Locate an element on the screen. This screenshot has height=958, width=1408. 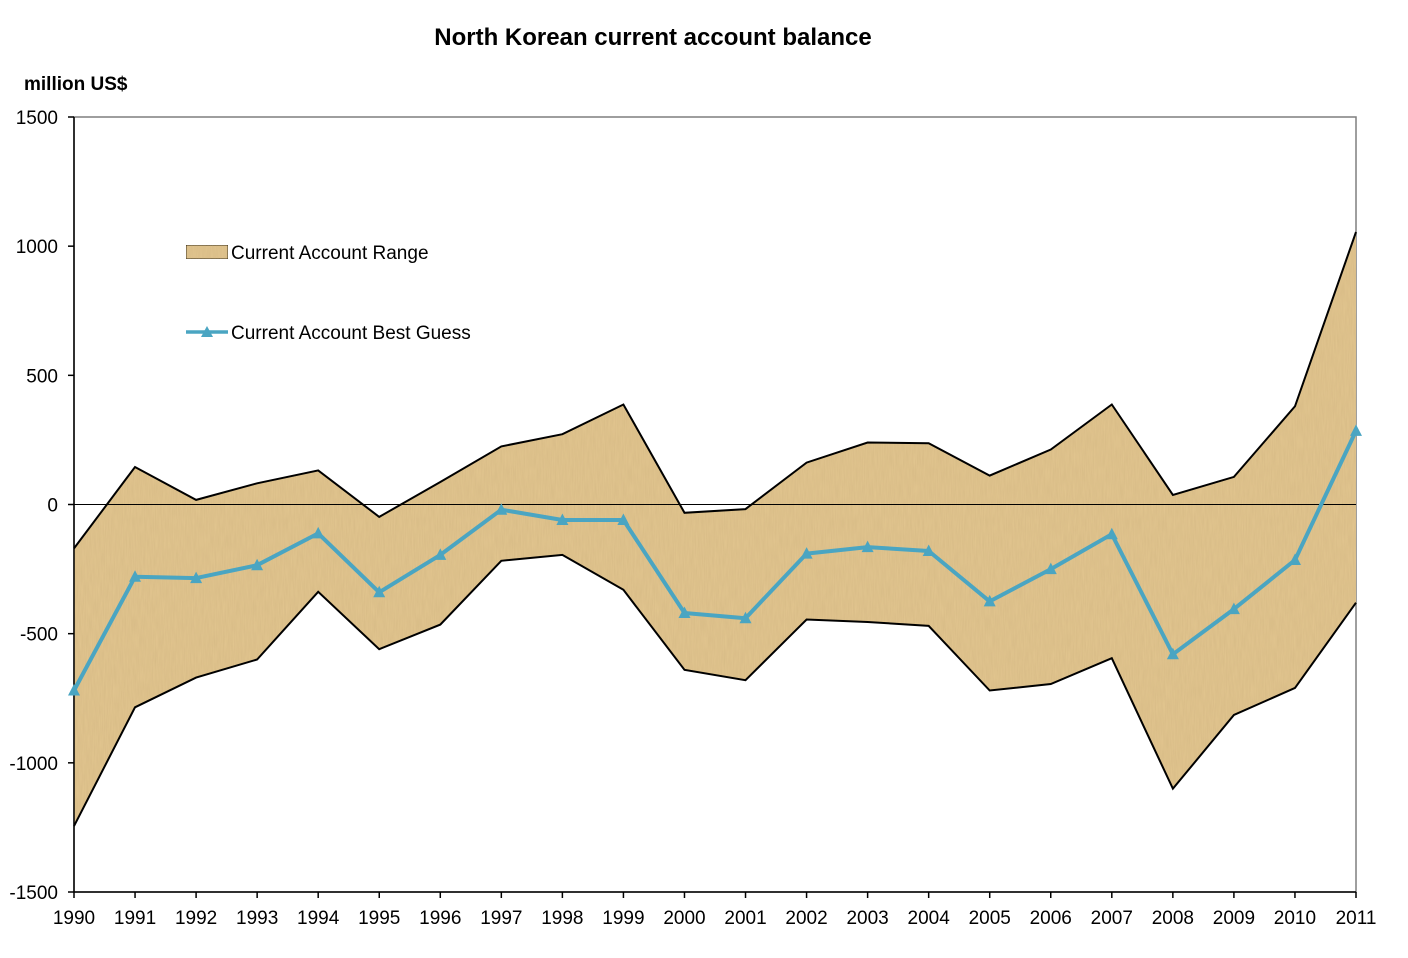
y-axis-unit-label: million US$ is located at coordinates (76, 84).